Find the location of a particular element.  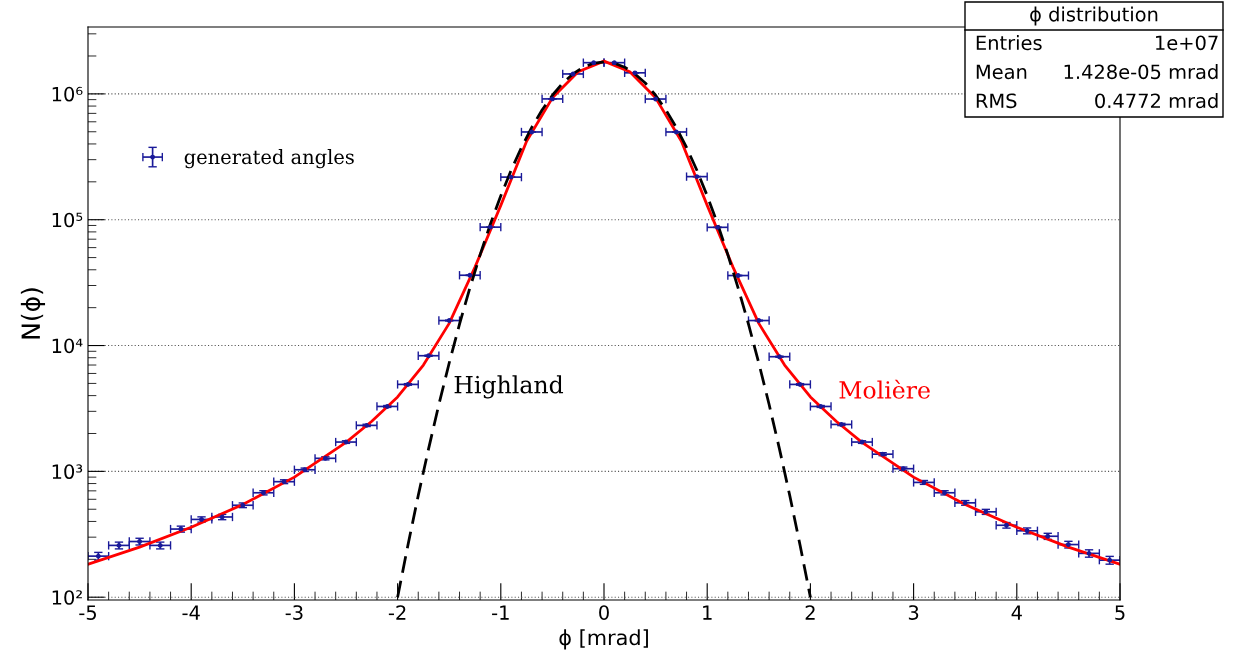

x-axis-title: ϕ [mrad] is located at coordinates (603, 639).